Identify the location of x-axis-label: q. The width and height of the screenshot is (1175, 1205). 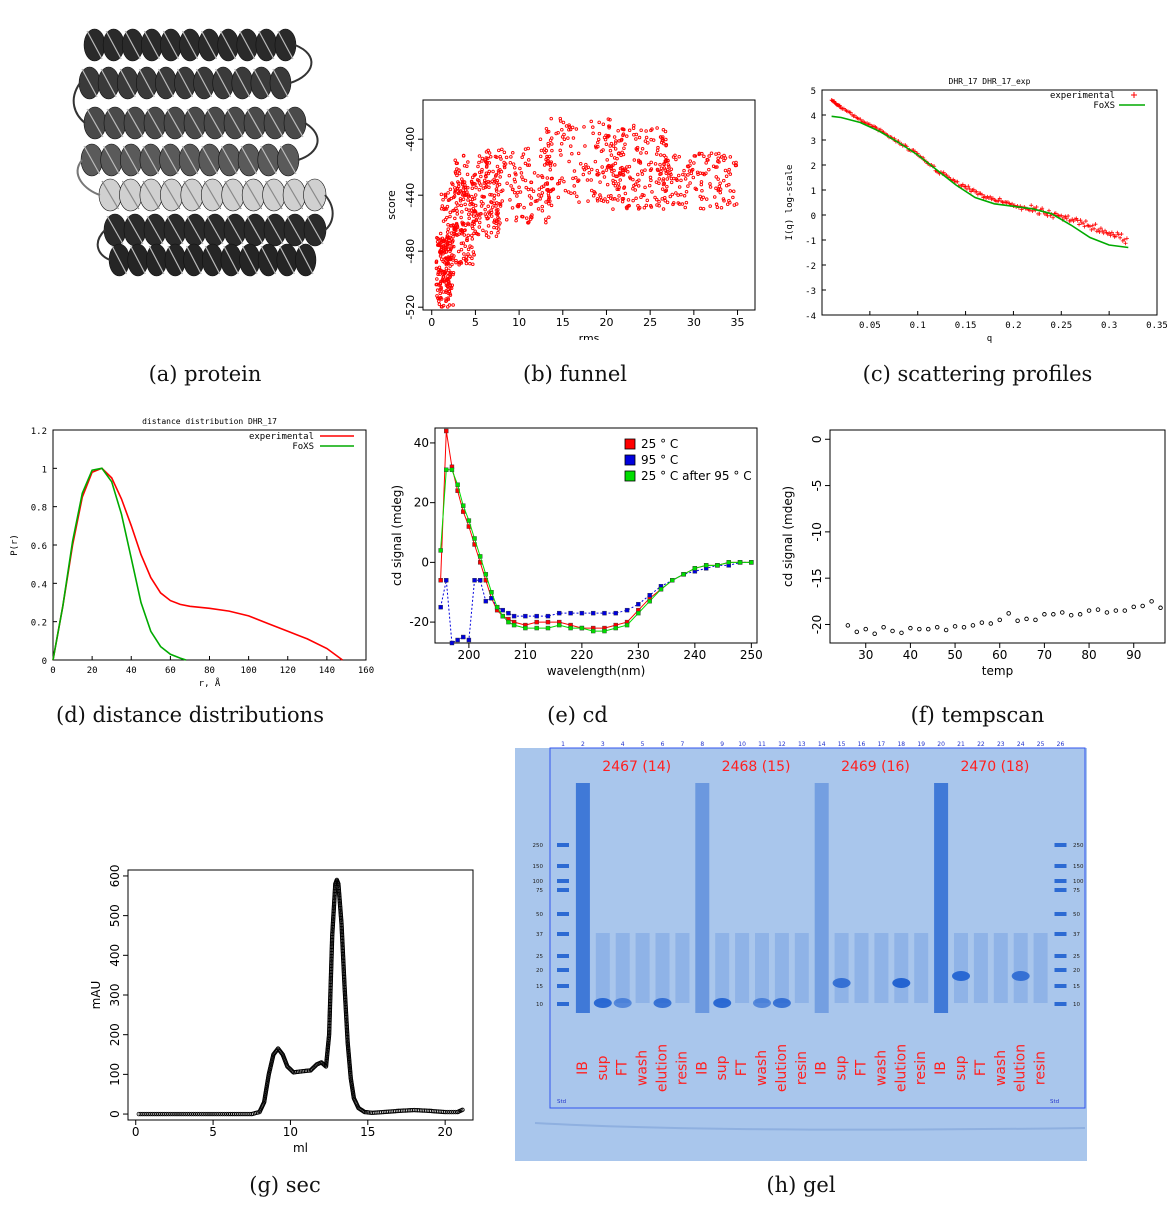
(989, 339).